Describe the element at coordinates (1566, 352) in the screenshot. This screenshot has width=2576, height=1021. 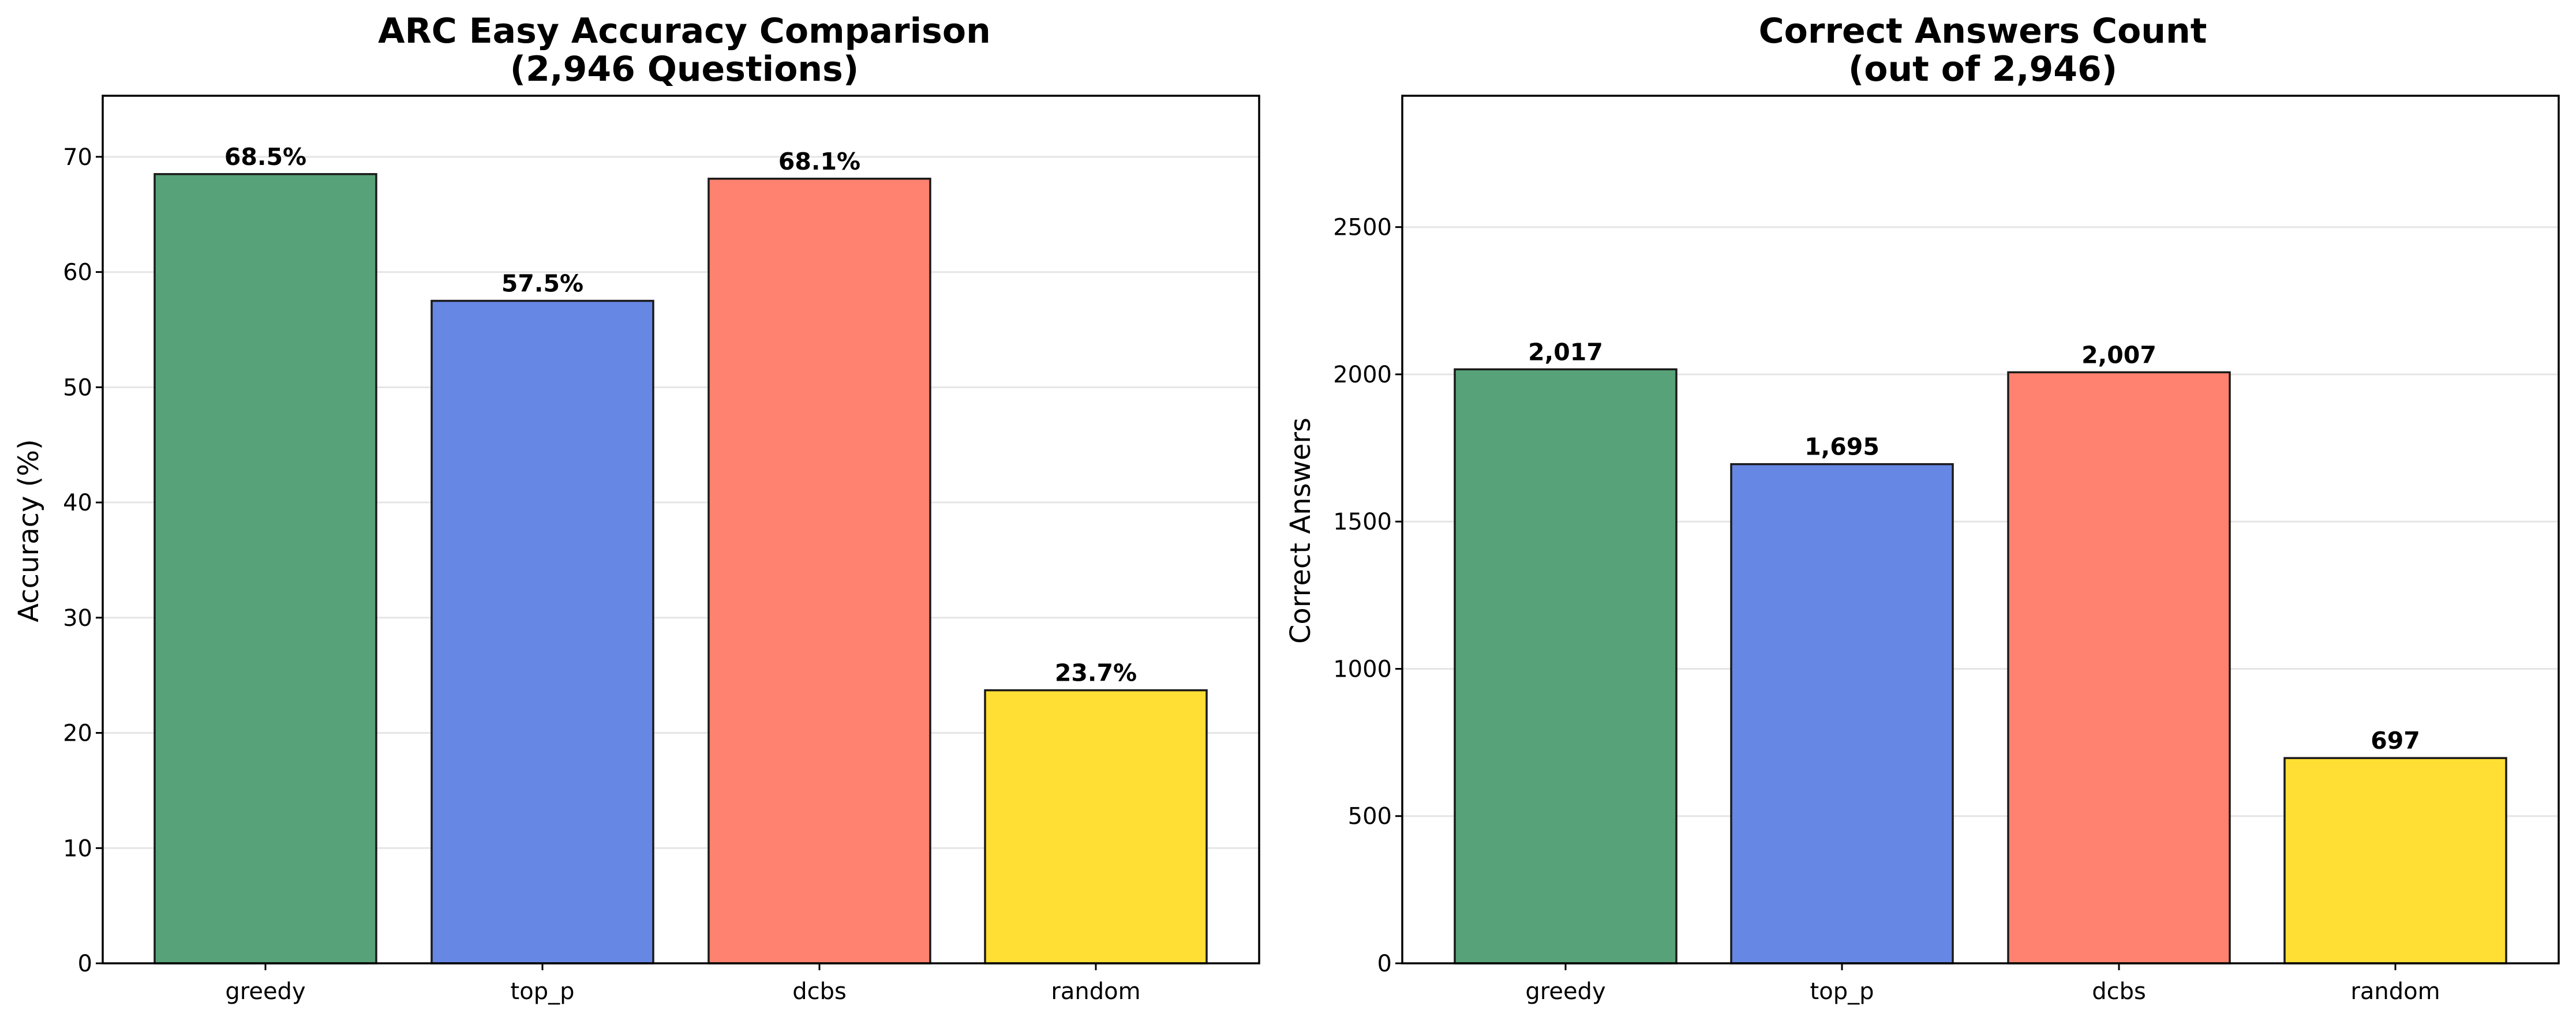
I see `data-label: 2,017` at that location.